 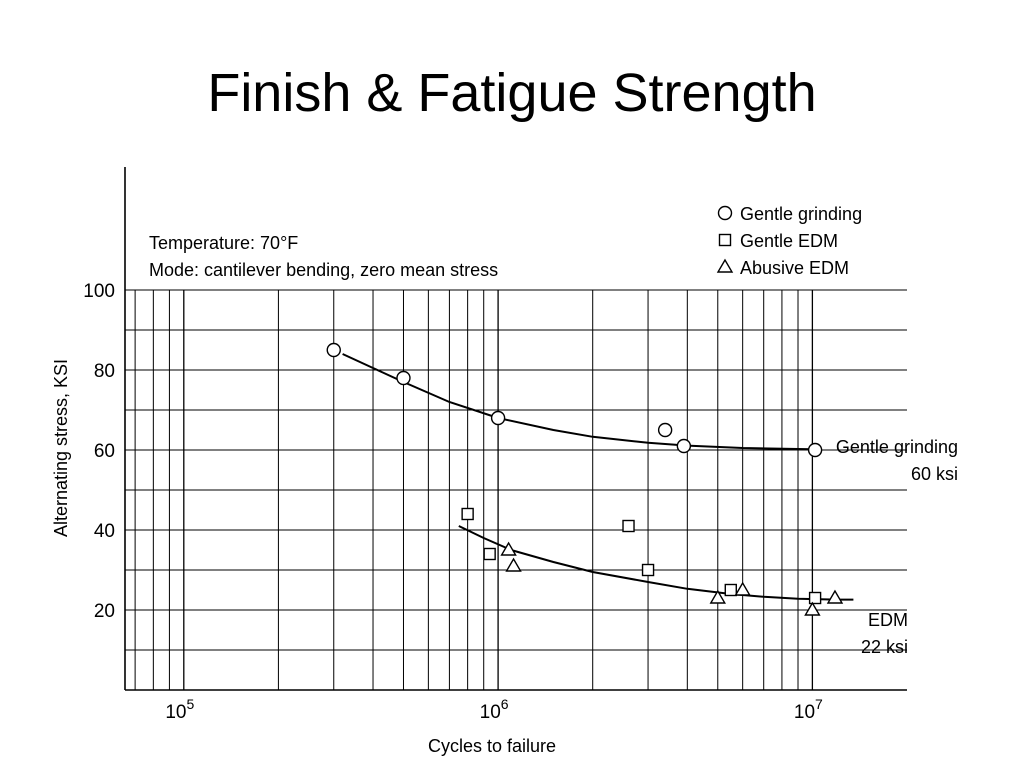 I want to click on y-tick-label: 80, so click(x=104, y=371).